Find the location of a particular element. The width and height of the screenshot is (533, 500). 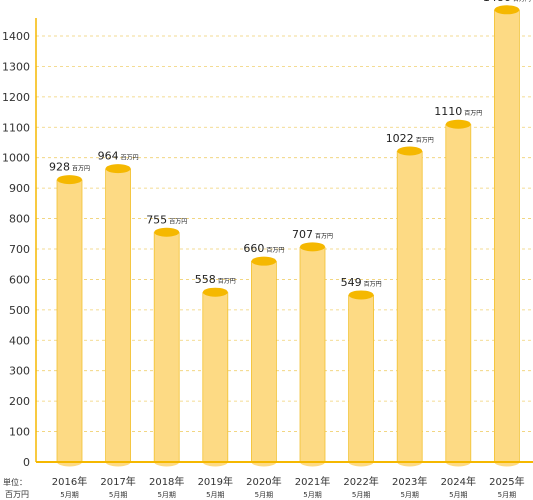

value-number: 558 is located at coordinates (205, 279).